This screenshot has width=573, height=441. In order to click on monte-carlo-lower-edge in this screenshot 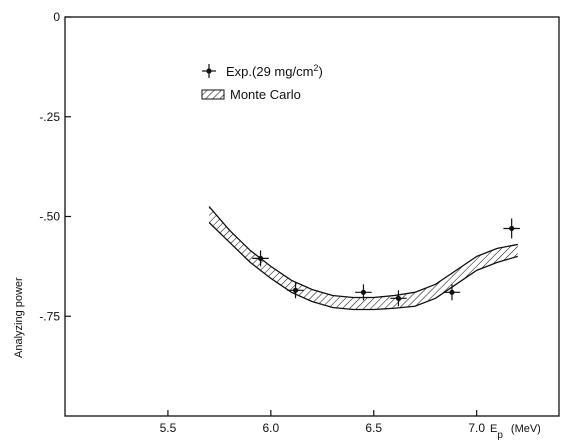, I will do `click(363, 266)`.